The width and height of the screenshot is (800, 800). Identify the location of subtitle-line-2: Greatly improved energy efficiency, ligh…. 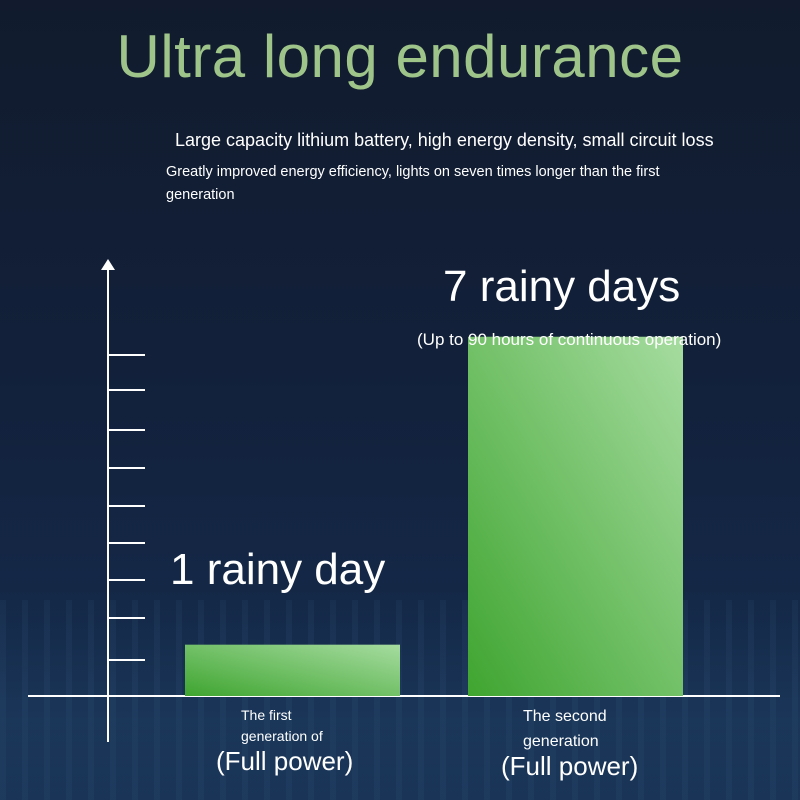
(413, 183).